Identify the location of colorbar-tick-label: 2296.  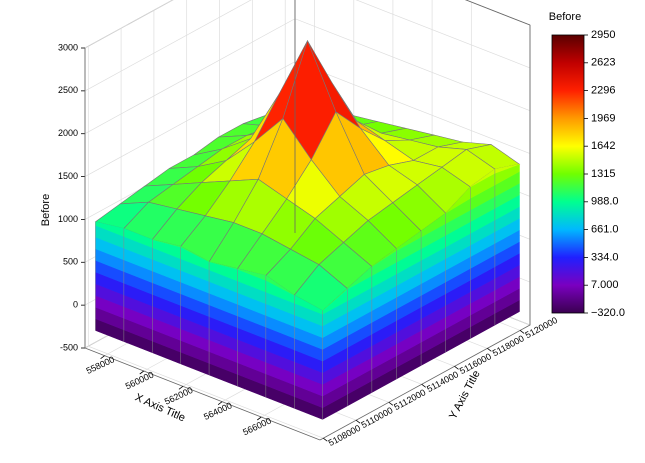
(603, 91).